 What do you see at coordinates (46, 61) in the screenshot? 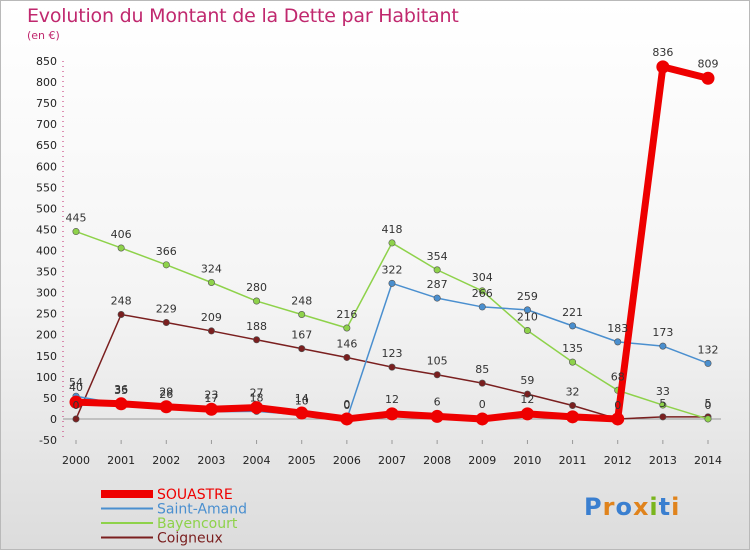
I see `y-tick-label: 850` at bounding box center [46, 61].